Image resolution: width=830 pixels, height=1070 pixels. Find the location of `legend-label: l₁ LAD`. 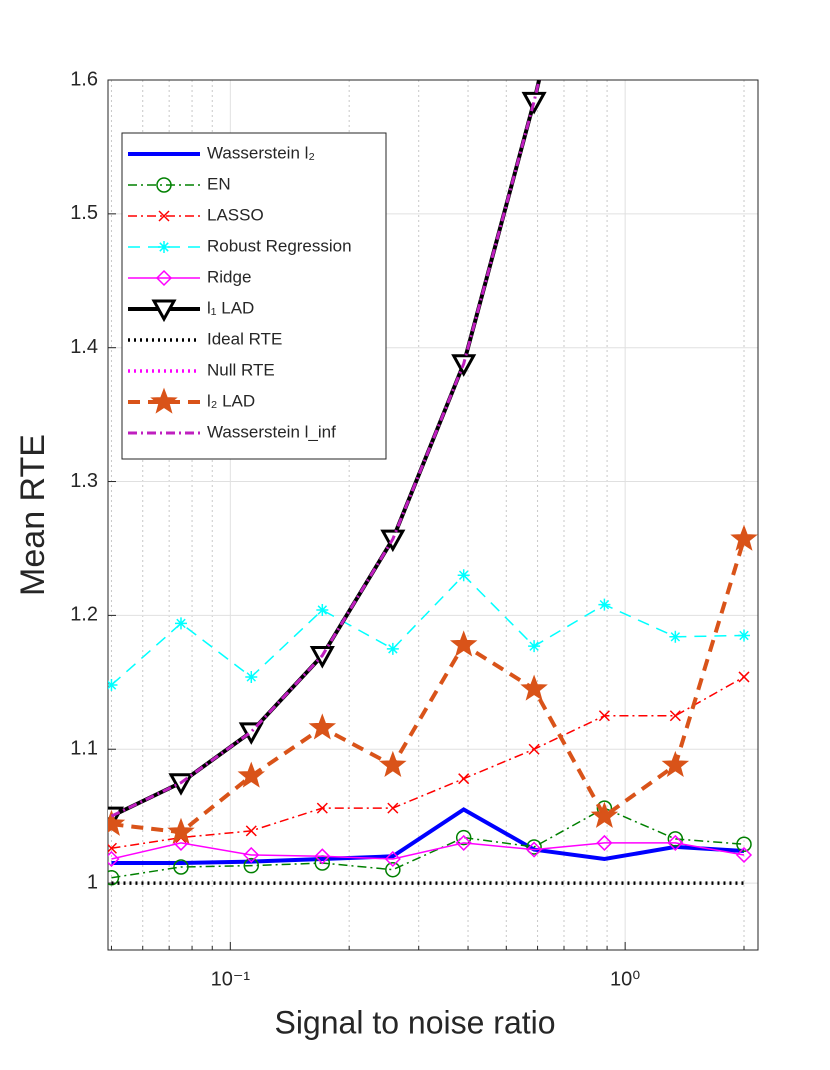

legend-label: l₁ LAD is located at coordinates (230, 307).